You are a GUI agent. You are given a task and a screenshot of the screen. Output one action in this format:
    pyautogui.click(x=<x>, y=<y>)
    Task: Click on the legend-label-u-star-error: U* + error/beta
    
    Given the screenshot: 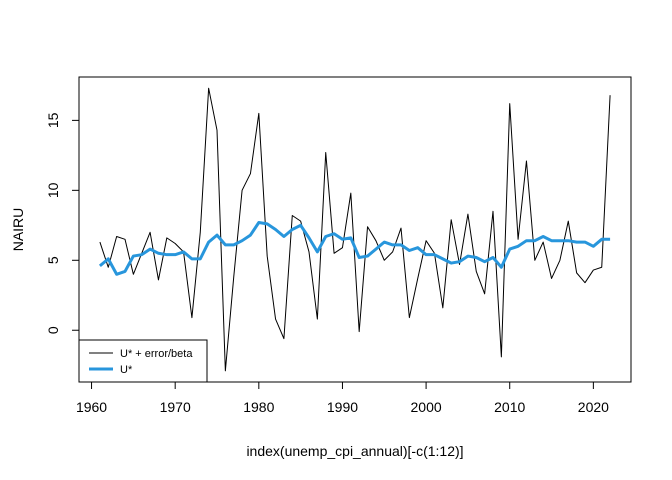 What is the action you would take?
    pyautogui.click(x=156, y=354)
    